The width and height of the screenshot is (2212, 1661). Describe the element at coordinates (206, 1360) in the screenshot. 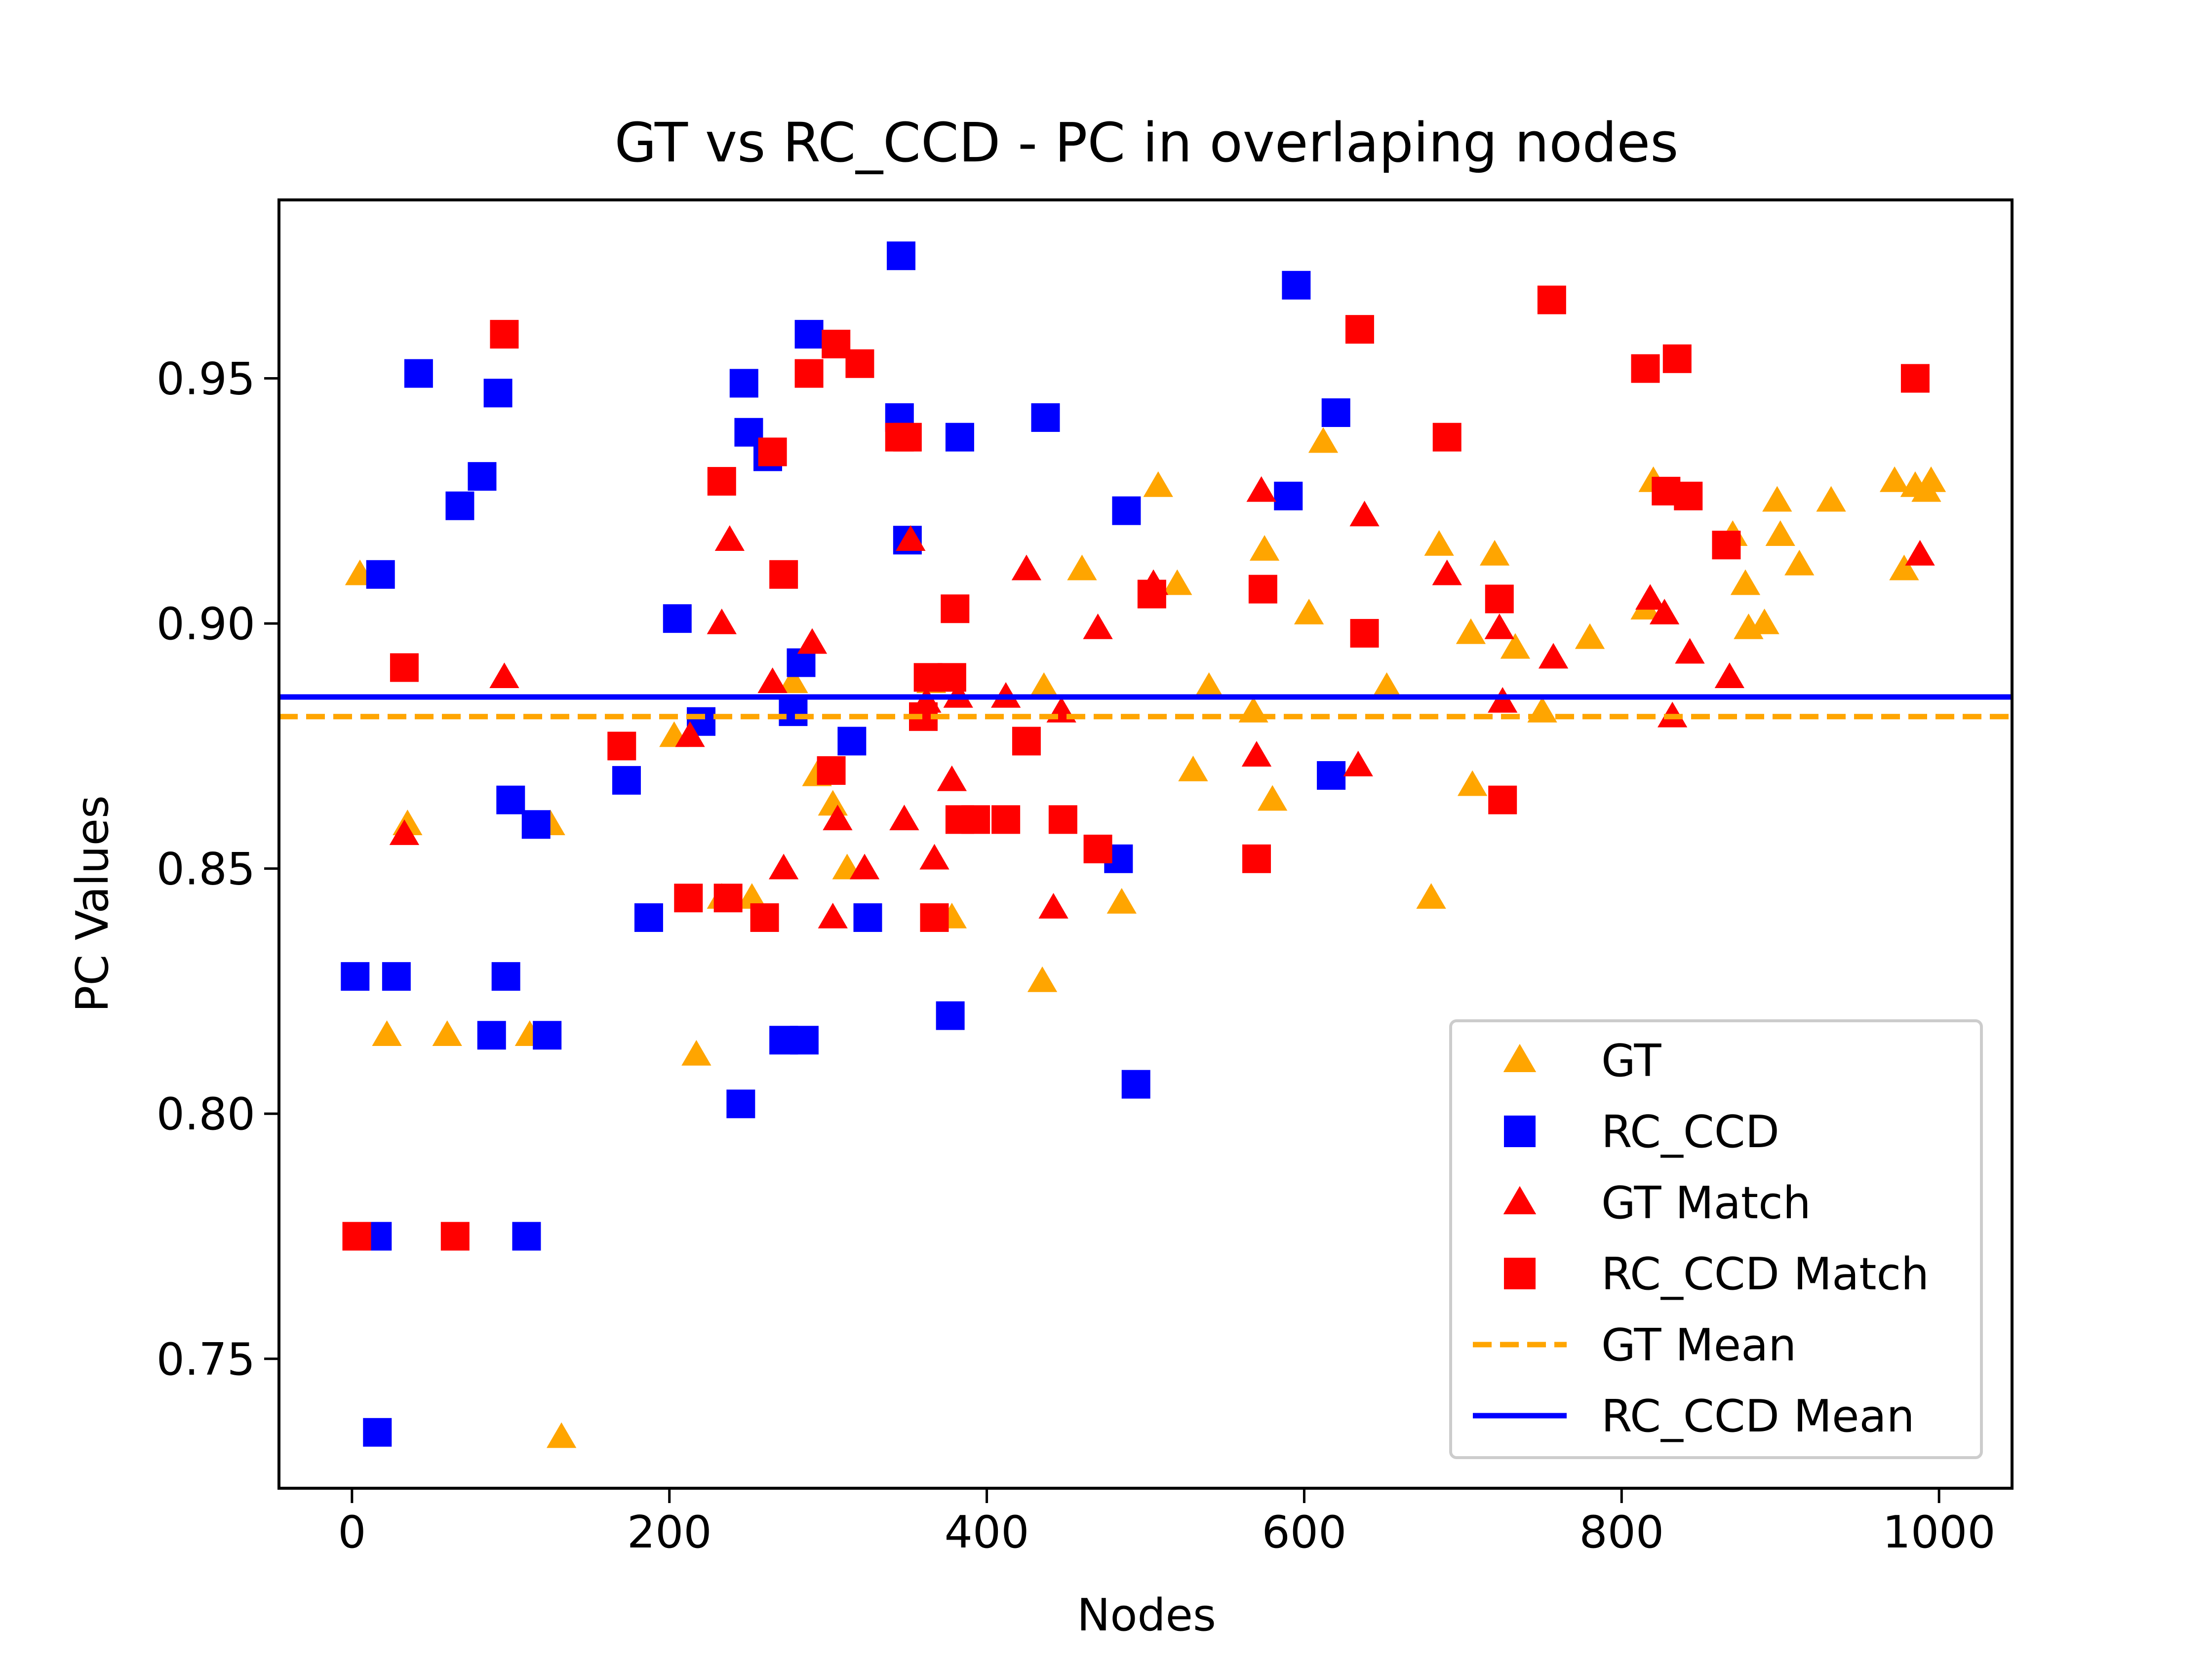

I see `y-tick-label: 0.75` at that location.